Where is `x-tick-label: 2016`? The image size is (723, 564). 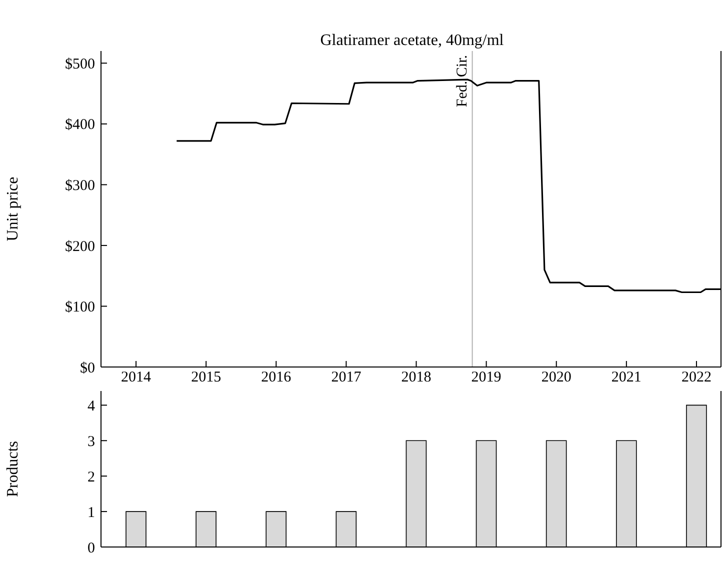 x-tick-label: 2016 is located at coordinates (276, 378).